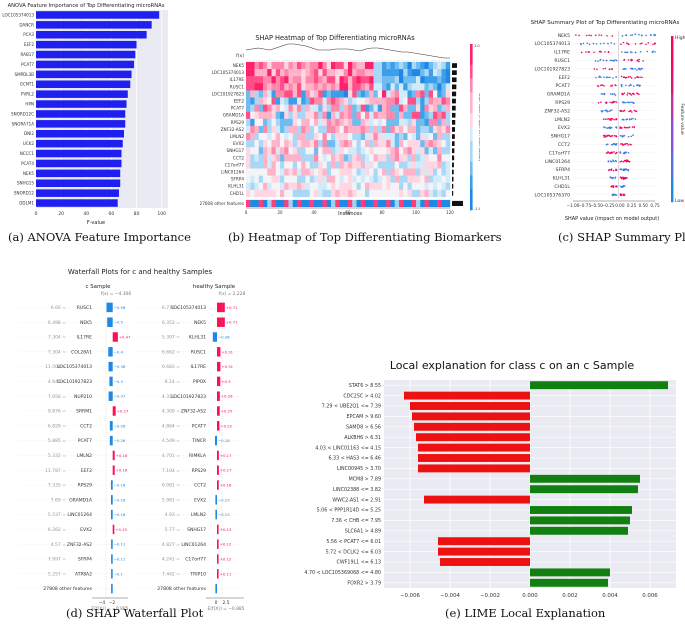 The image size is (685, 626). Describe the element at coordinates (471, 68) in the screenshot. I see `heatmap-colorbar-segment` at that location.